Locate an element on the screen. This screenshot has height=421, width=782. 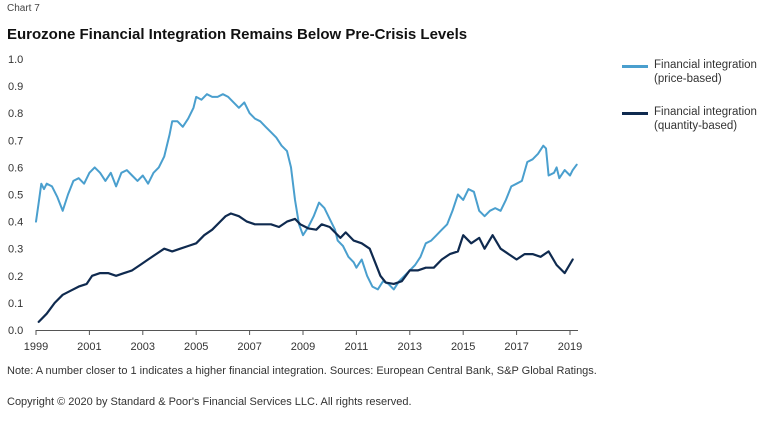
y-tick-label: 1.0 is located at coordinates (15, 60).